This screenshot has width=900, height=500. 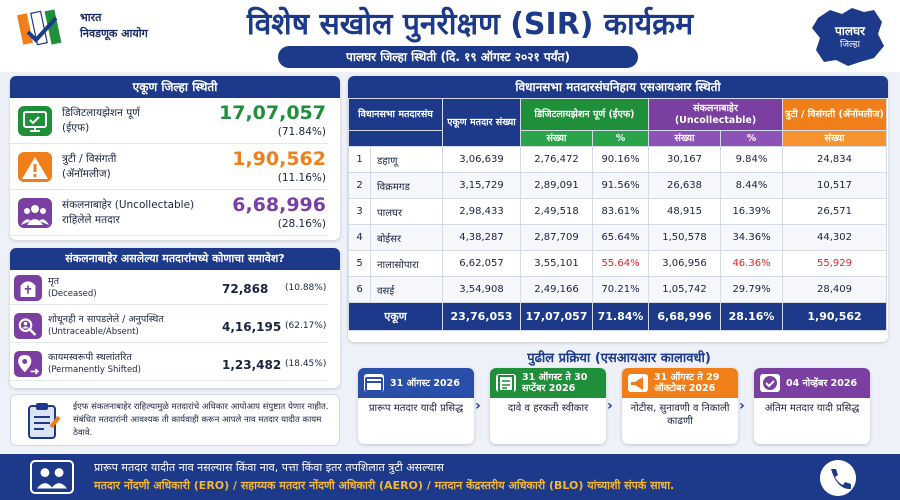 What do you see at coordinates (835, 316) in the screenshot?
I see `total-anomalies: 1,90,562` at bounding box center [835, 316].